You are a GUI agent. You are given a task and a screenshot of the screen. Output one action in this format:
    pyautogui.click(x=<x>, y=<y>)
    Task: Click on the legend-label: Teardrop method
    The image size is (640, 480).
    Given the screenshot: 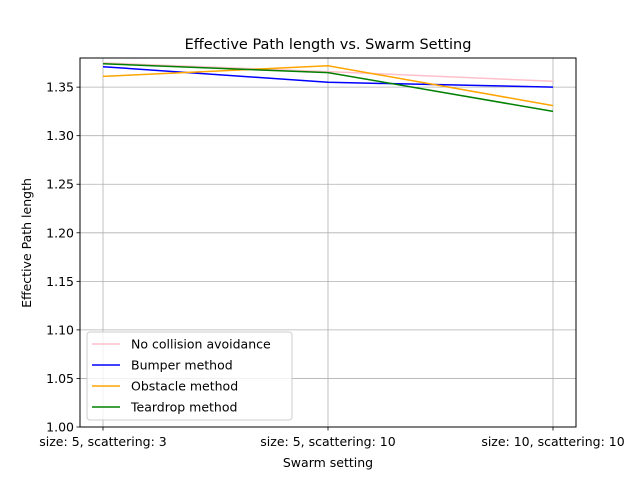 What is the action you would take?
    pyautogui.click(x=183, y=407)
    